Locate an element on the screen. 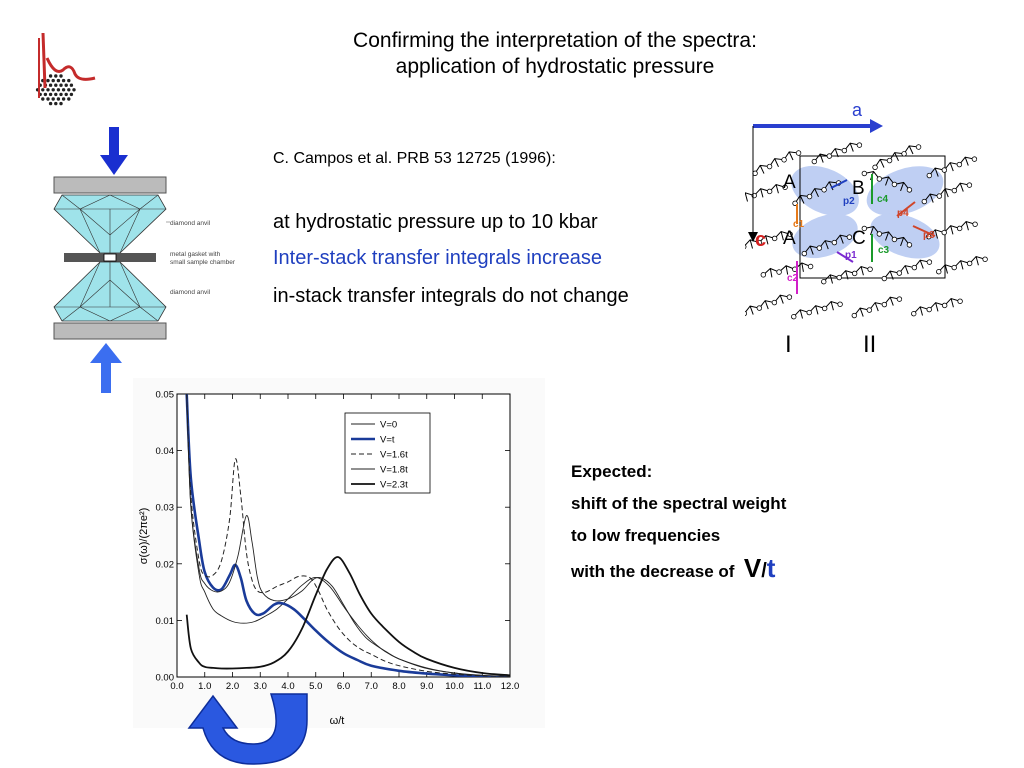 The image size is (1024, 768). stack-label-I: I is located at coordinates (788, 344).